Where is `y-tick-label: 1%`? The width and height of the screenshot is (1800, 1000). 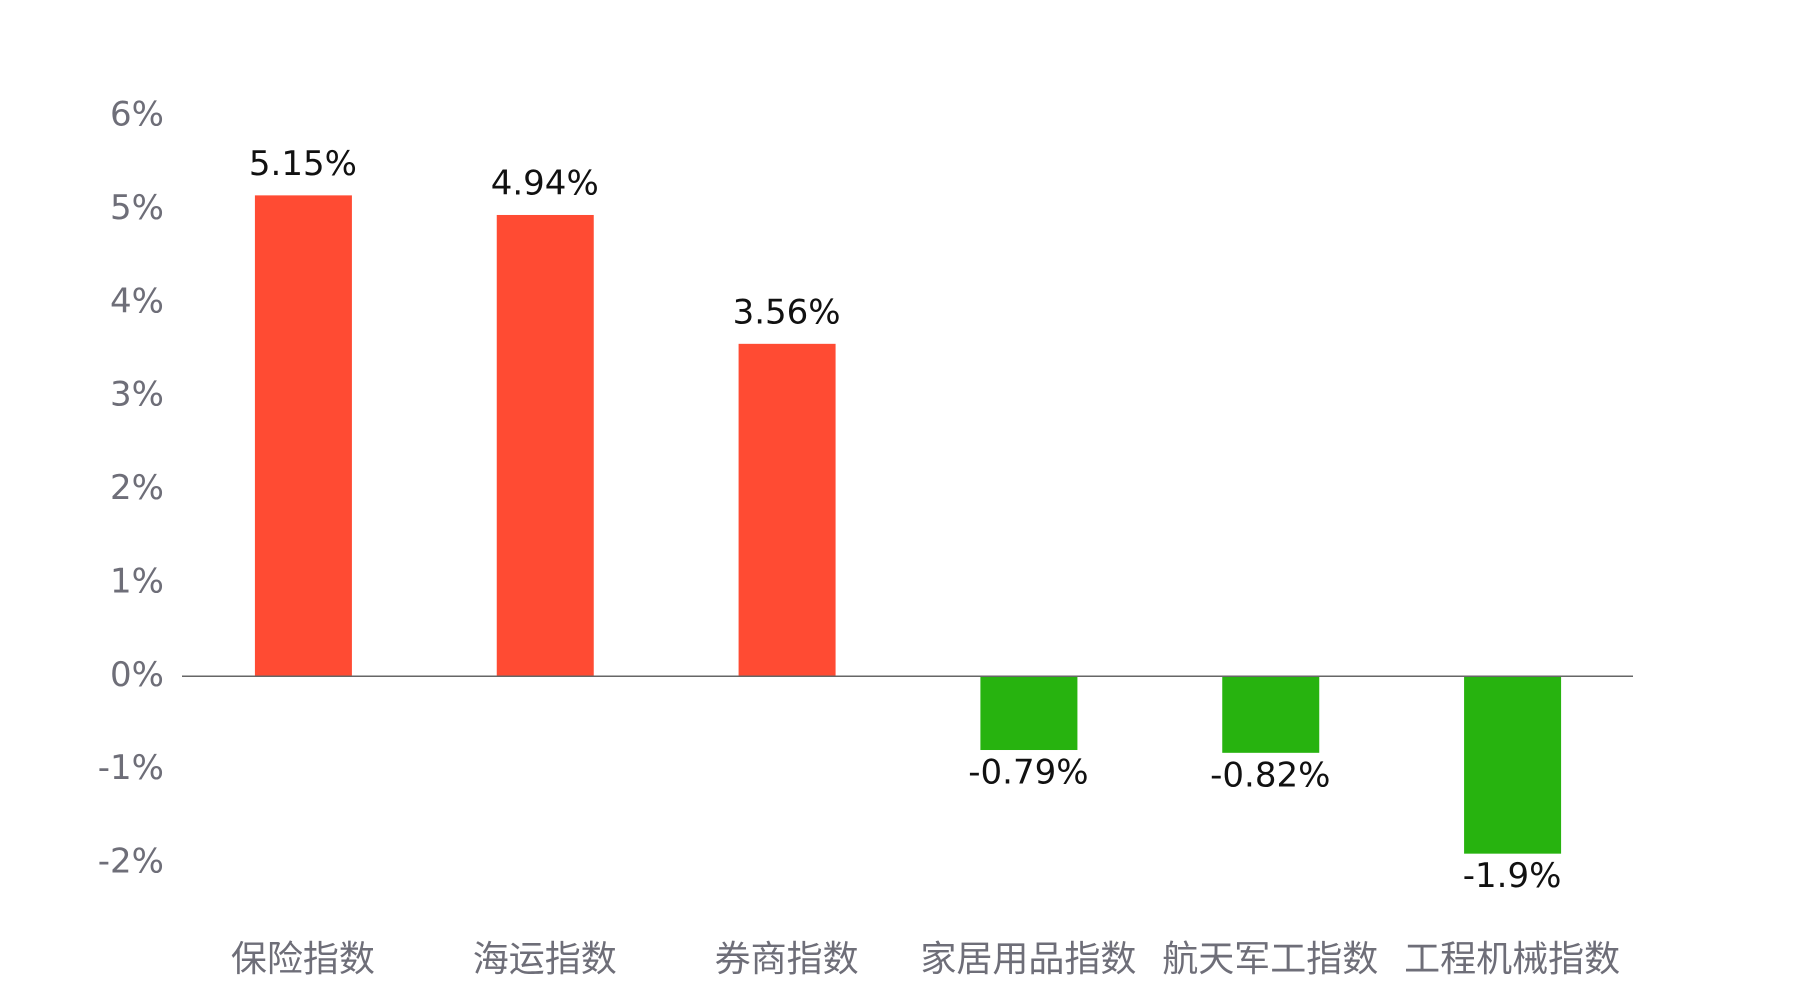 y-tick-label: 1% is located at coordinates (137, 581).